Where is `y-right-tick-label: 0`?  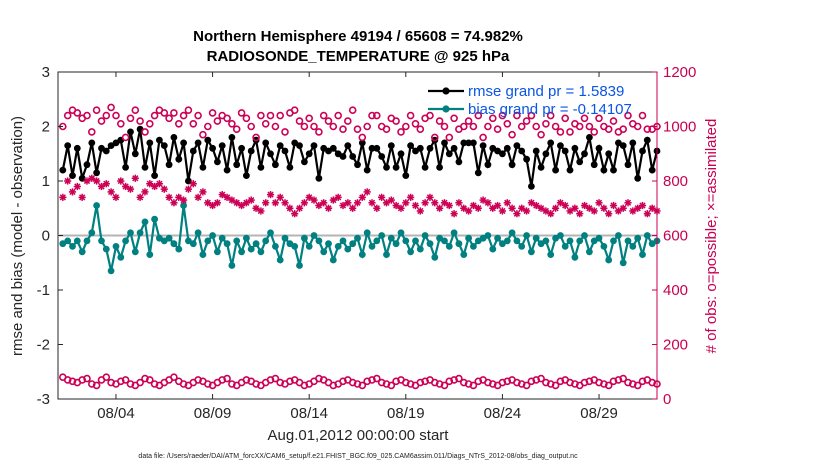 y-right-tick-label: 0 is located at coordinates (667, 399).